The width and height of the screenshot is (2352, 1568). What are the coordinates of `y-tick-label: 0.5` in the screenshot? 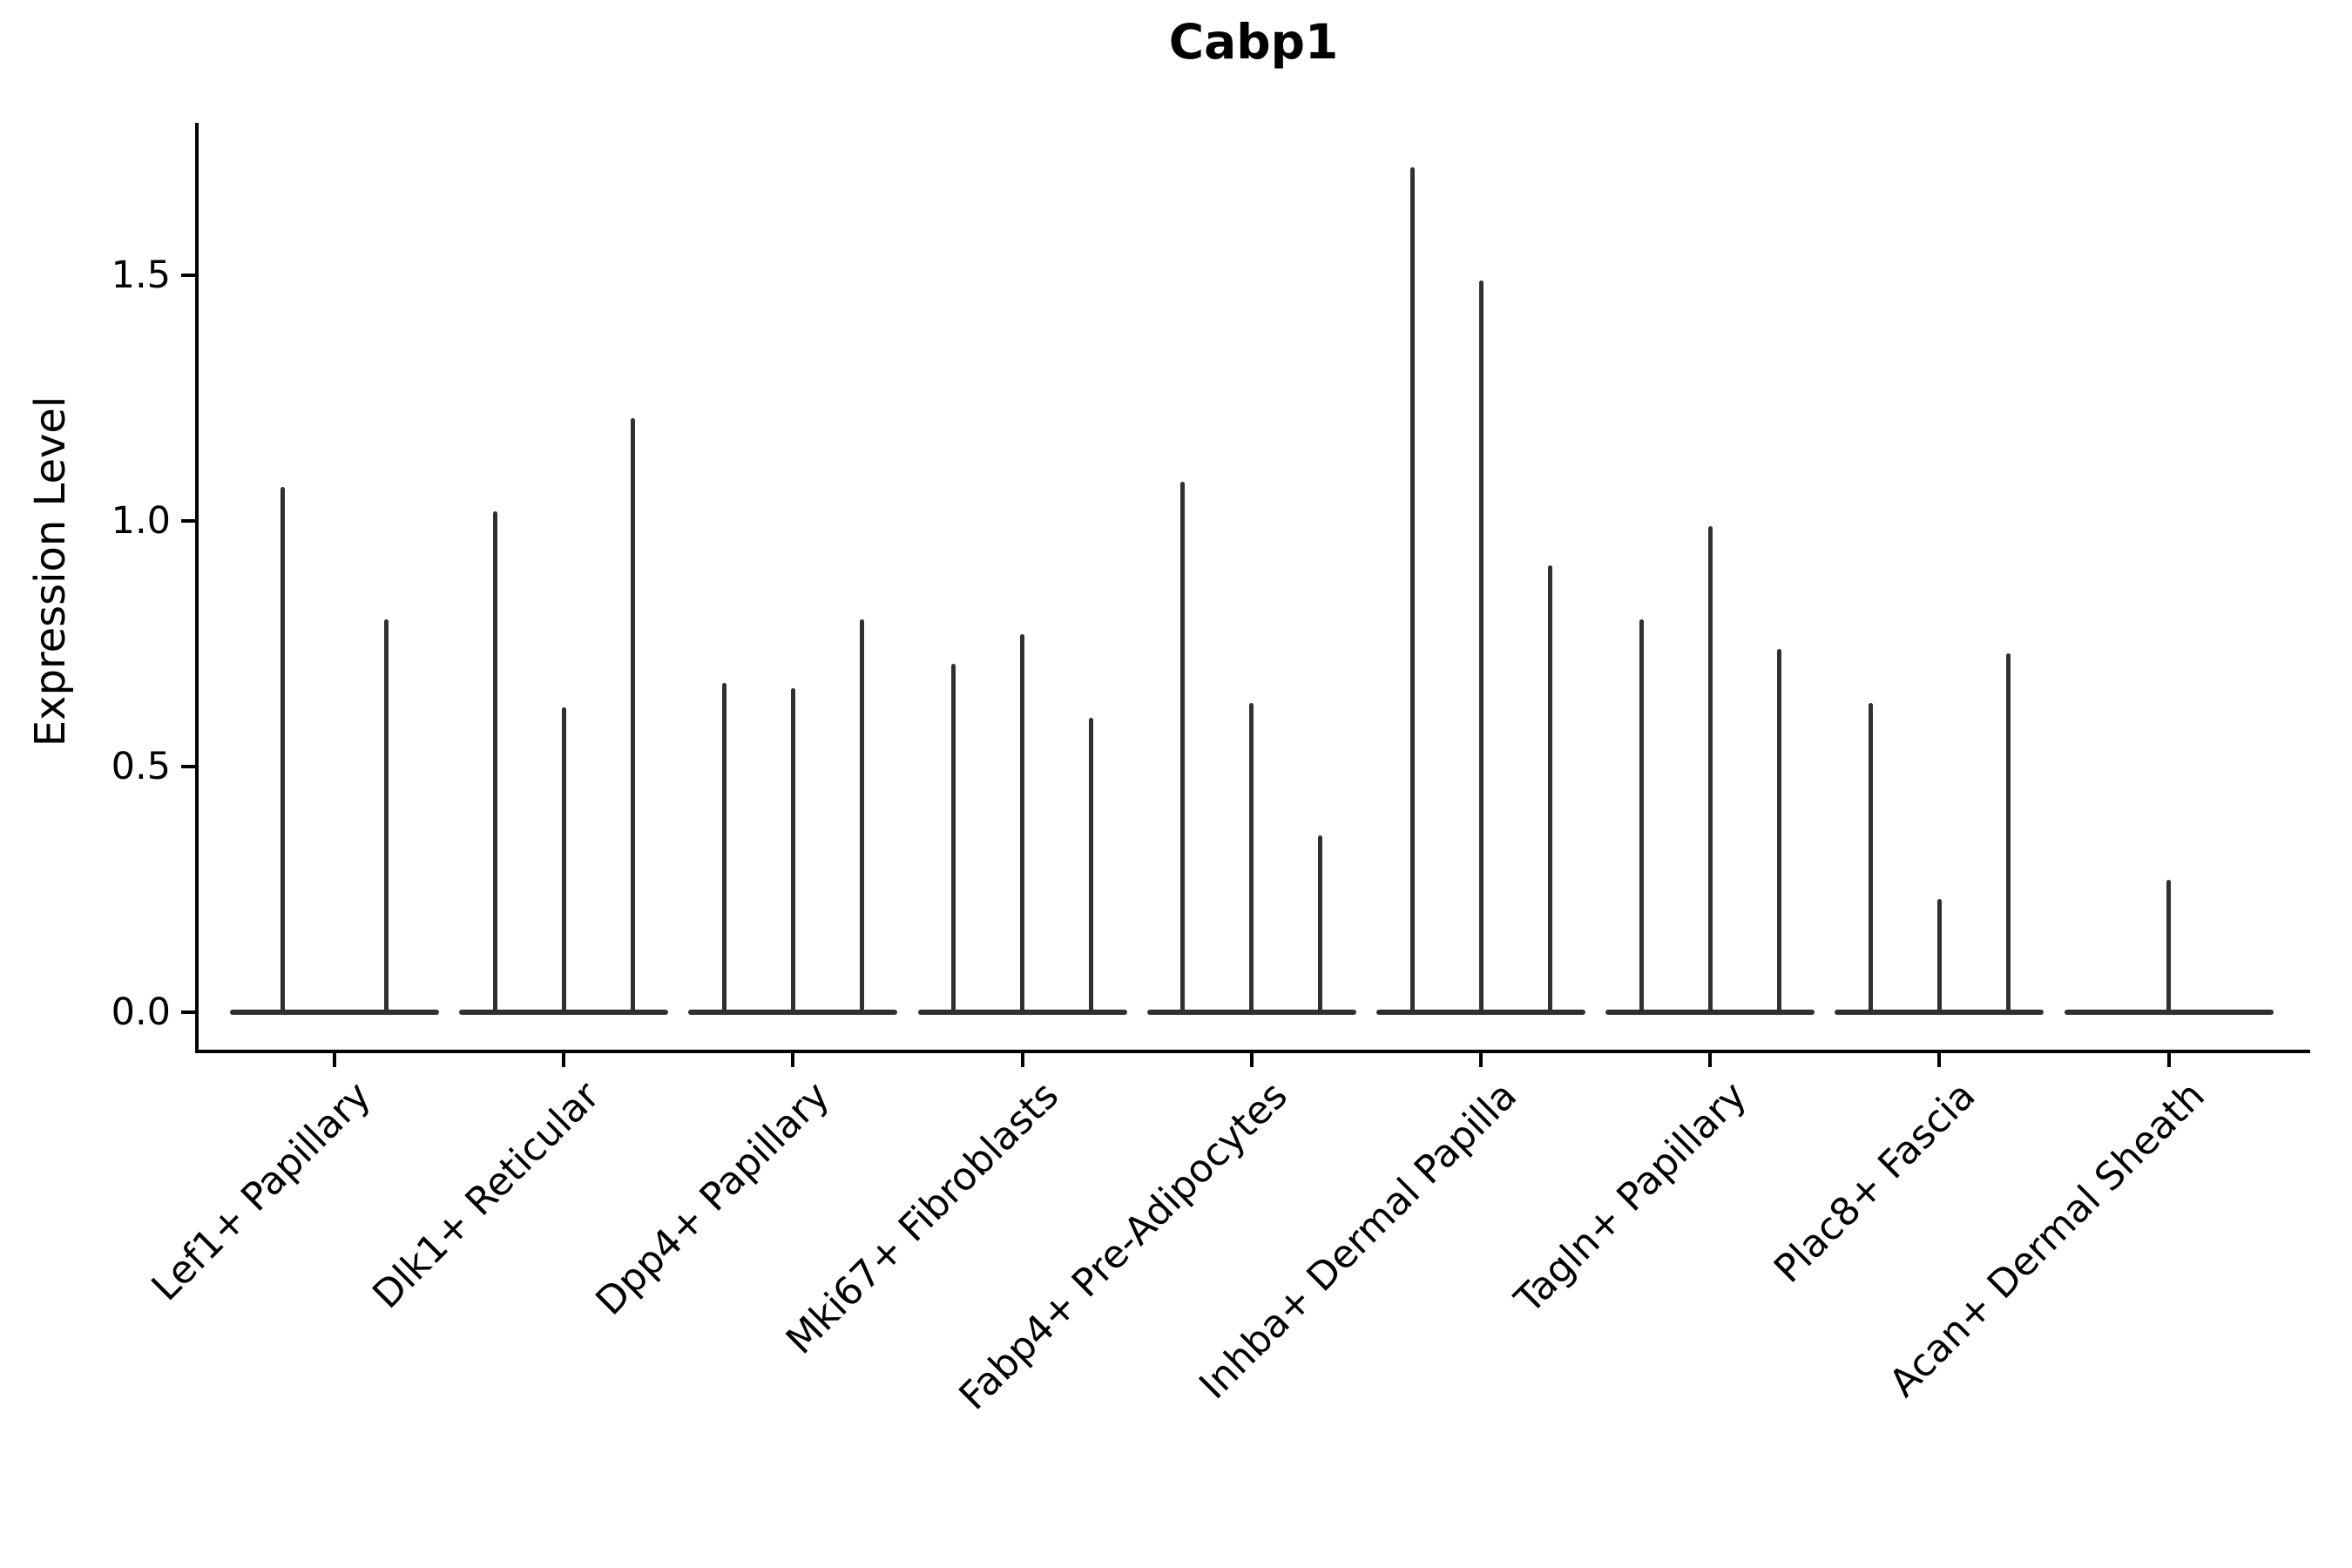 It's located at (141, 766).